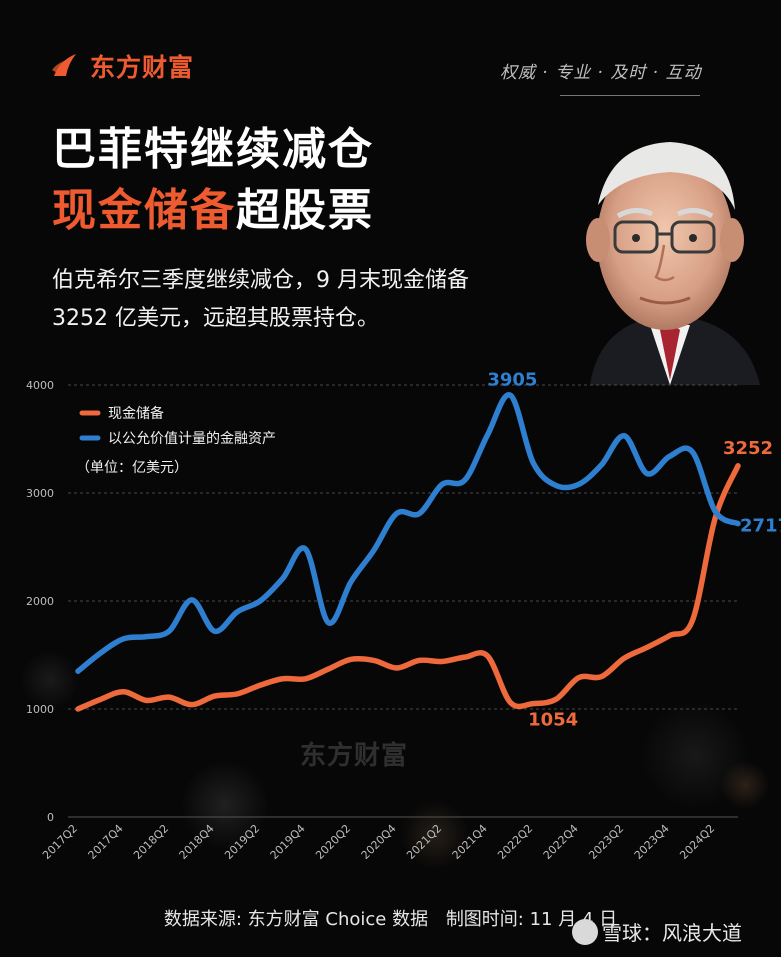 This screenshot has height=957, width=781. Describe the element at coordinates (424, 842) in the screenshot. I see `x-tick-label: 2021Q2` at that location.